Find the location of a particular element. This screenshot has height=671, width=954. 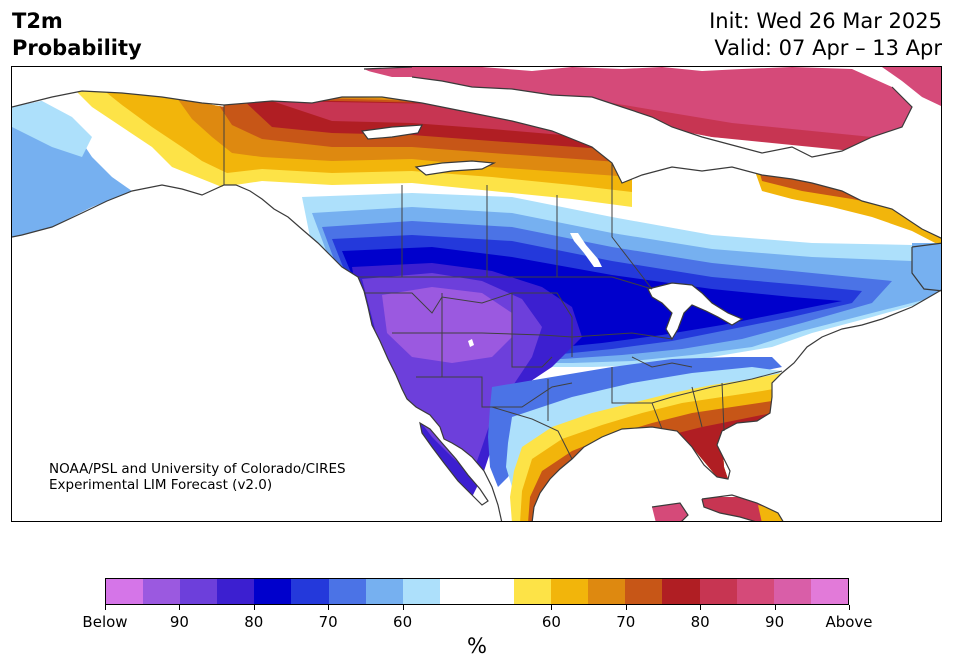

colorbar-unit-label: % is located at coordinates (477, 646).